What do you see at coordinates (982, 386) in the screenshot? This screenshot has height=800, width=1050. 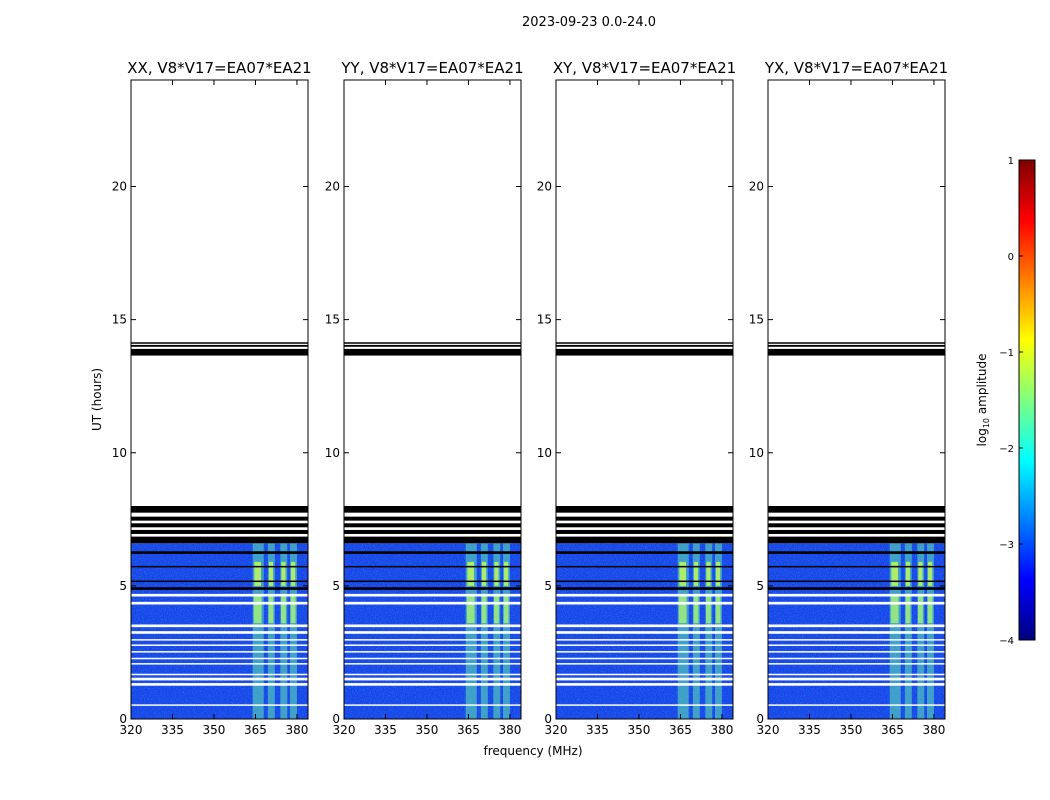 I see `colorbar-label-rest: amplitude` at bounding box center [982, 386].